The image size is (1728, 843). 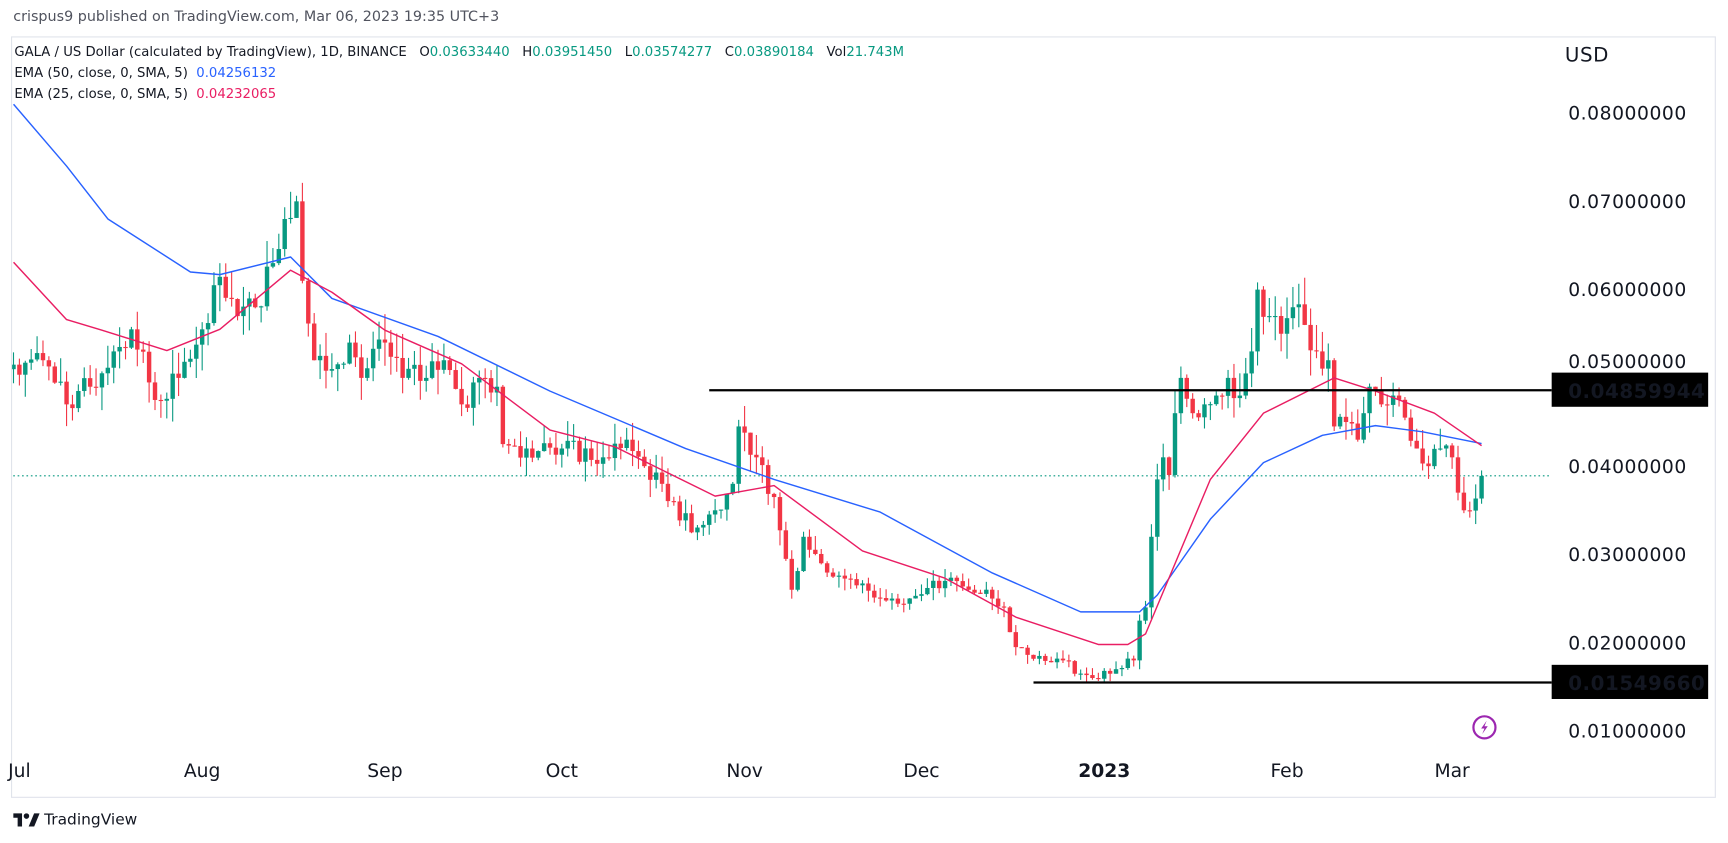 I want to click on x-tick-label: 2023, so click(x=1104, y=771).